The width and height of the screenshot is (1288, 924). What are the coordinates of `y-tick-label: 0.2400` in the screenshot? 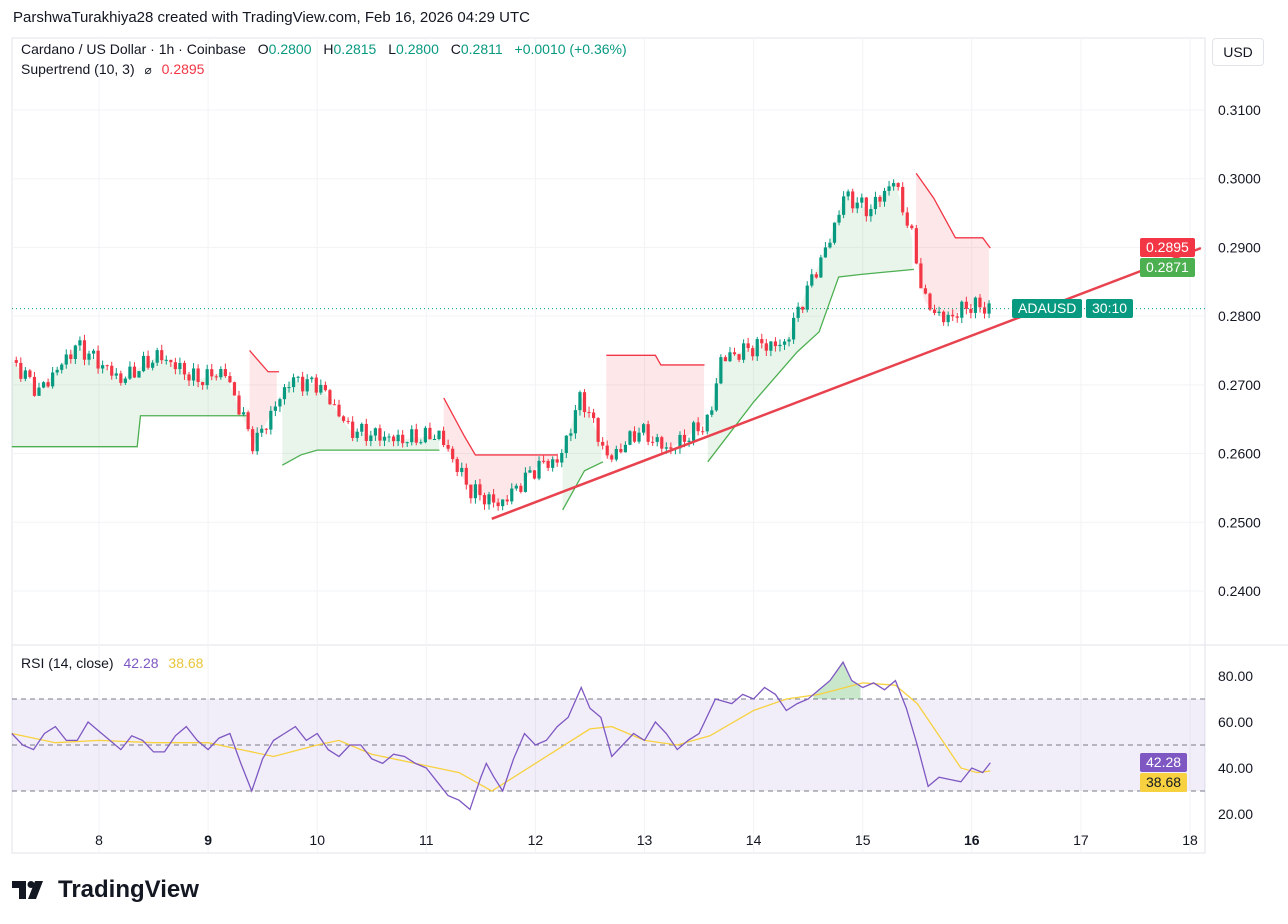 It's located at (1239, 591).